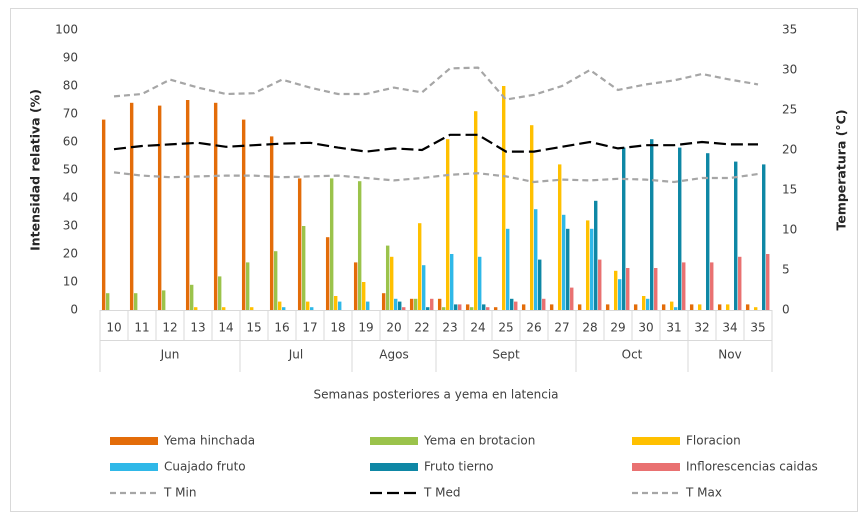 The height and width of the screenshot is (521, 866). Describe the element at coordinates (70, 114) in the screenshot. I see `y-tick-label: 70` at that location.